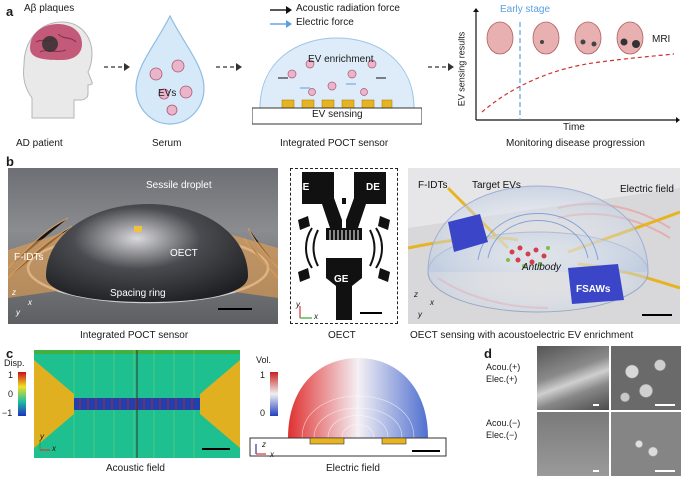  Describe the element at coordinates (170, 69) in the screenshot. I see `serum-droplet-illustration` at that location.